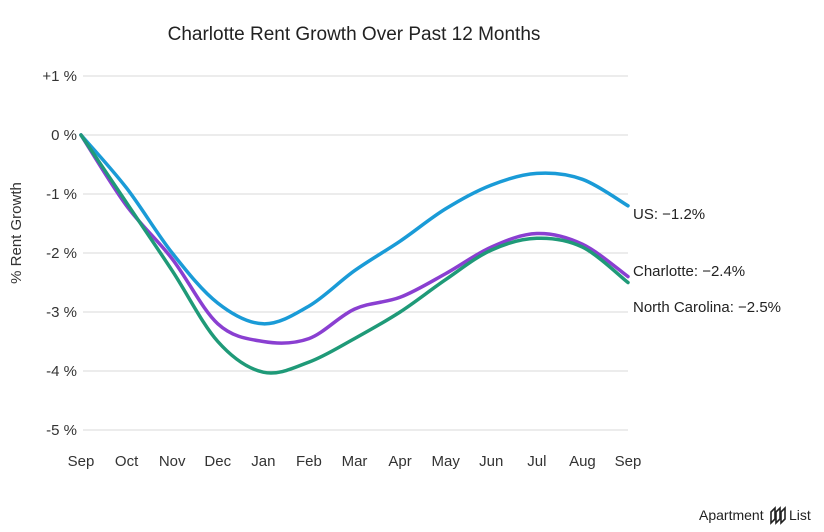 This screenshot has height=532, width=824. What do you see at coordinates (800, 515) in the screenshot?
I see `brand-word-2: List` at bounding box center [800, 515].